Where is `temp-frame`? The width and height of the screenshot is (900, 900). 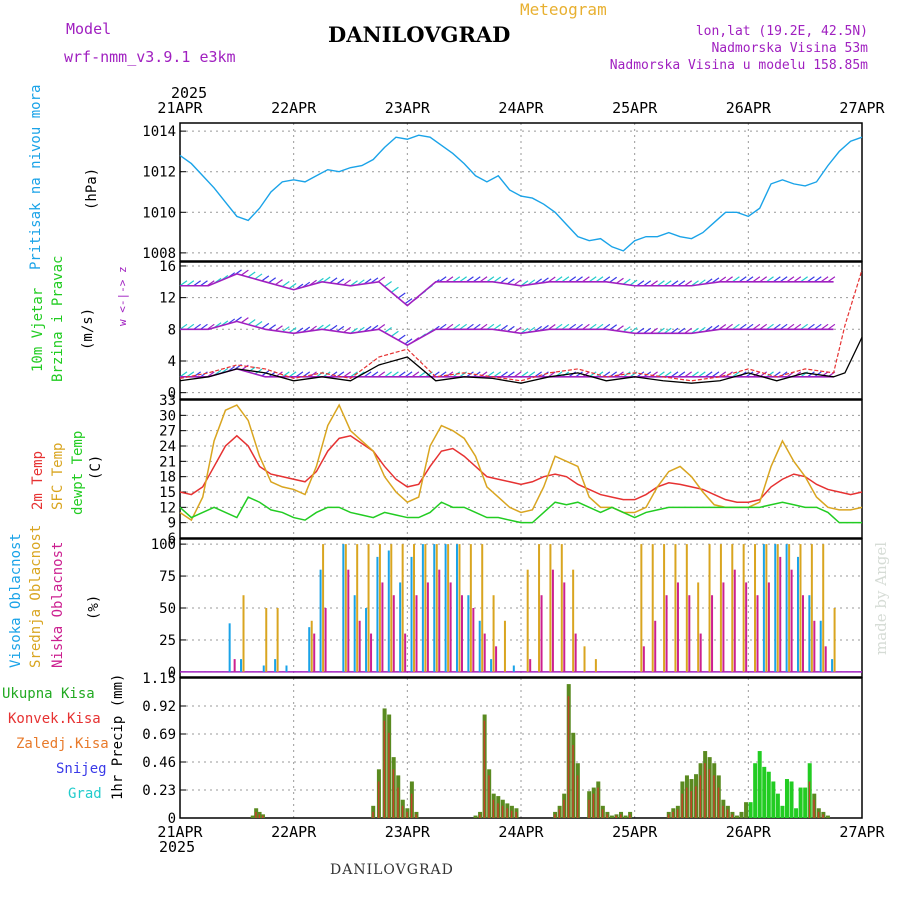 temp-frame is located at coordinates (521, 469).